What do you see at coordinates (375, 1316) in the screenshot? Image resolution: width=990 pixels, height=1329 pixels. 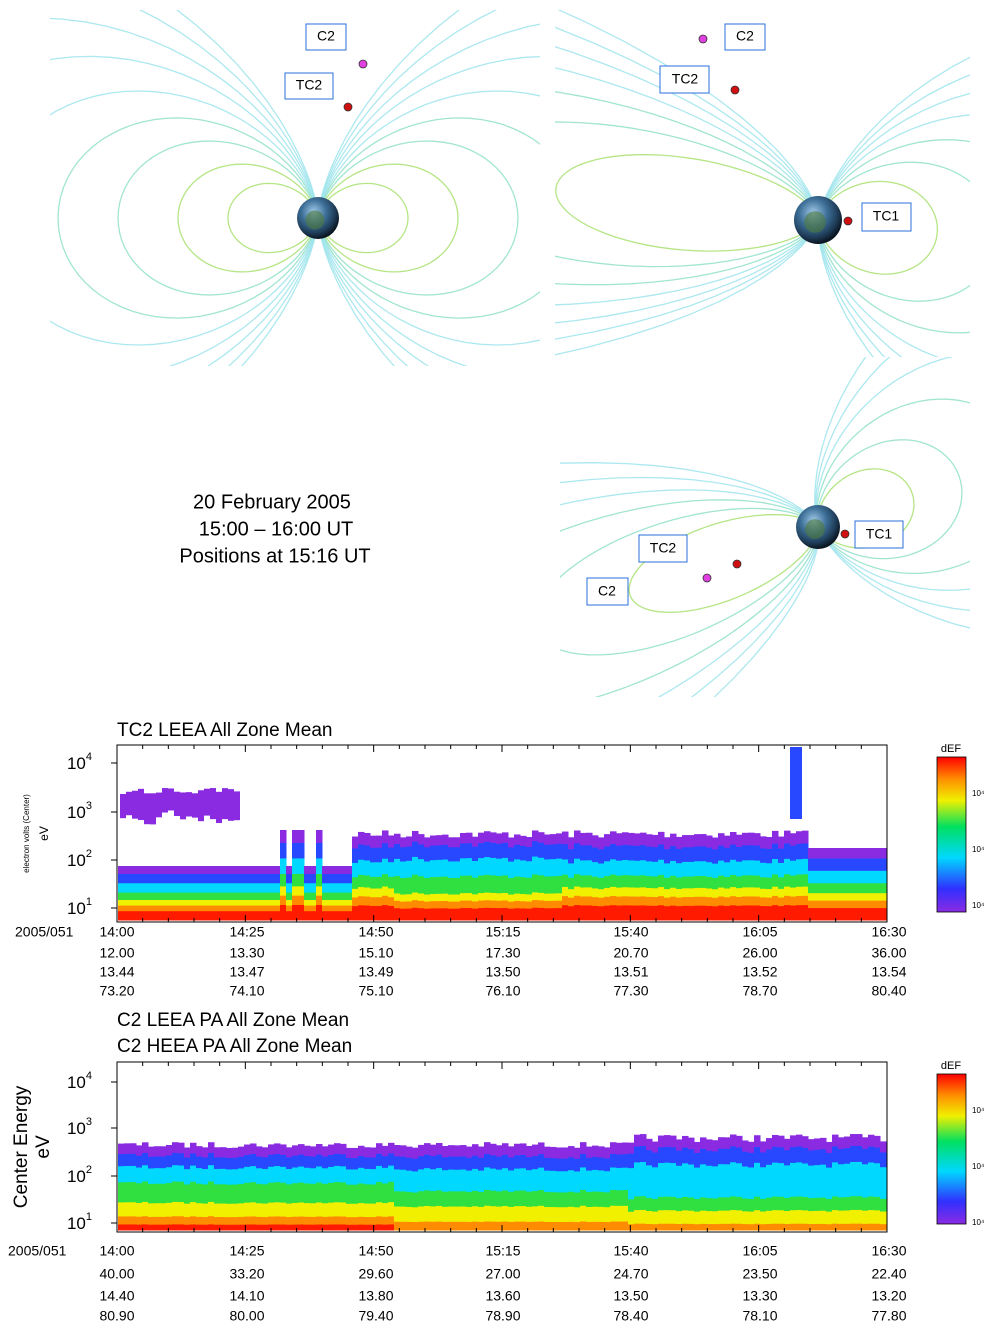 I see `orbit-value: 79.40` at bounding box center [375, 1316].